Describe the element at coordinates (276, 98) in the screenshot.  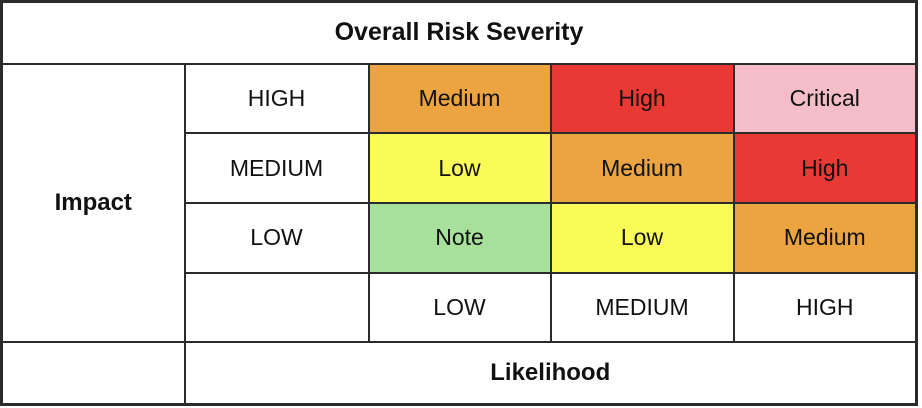
I see `impact-level-high: HIGH` at that location.